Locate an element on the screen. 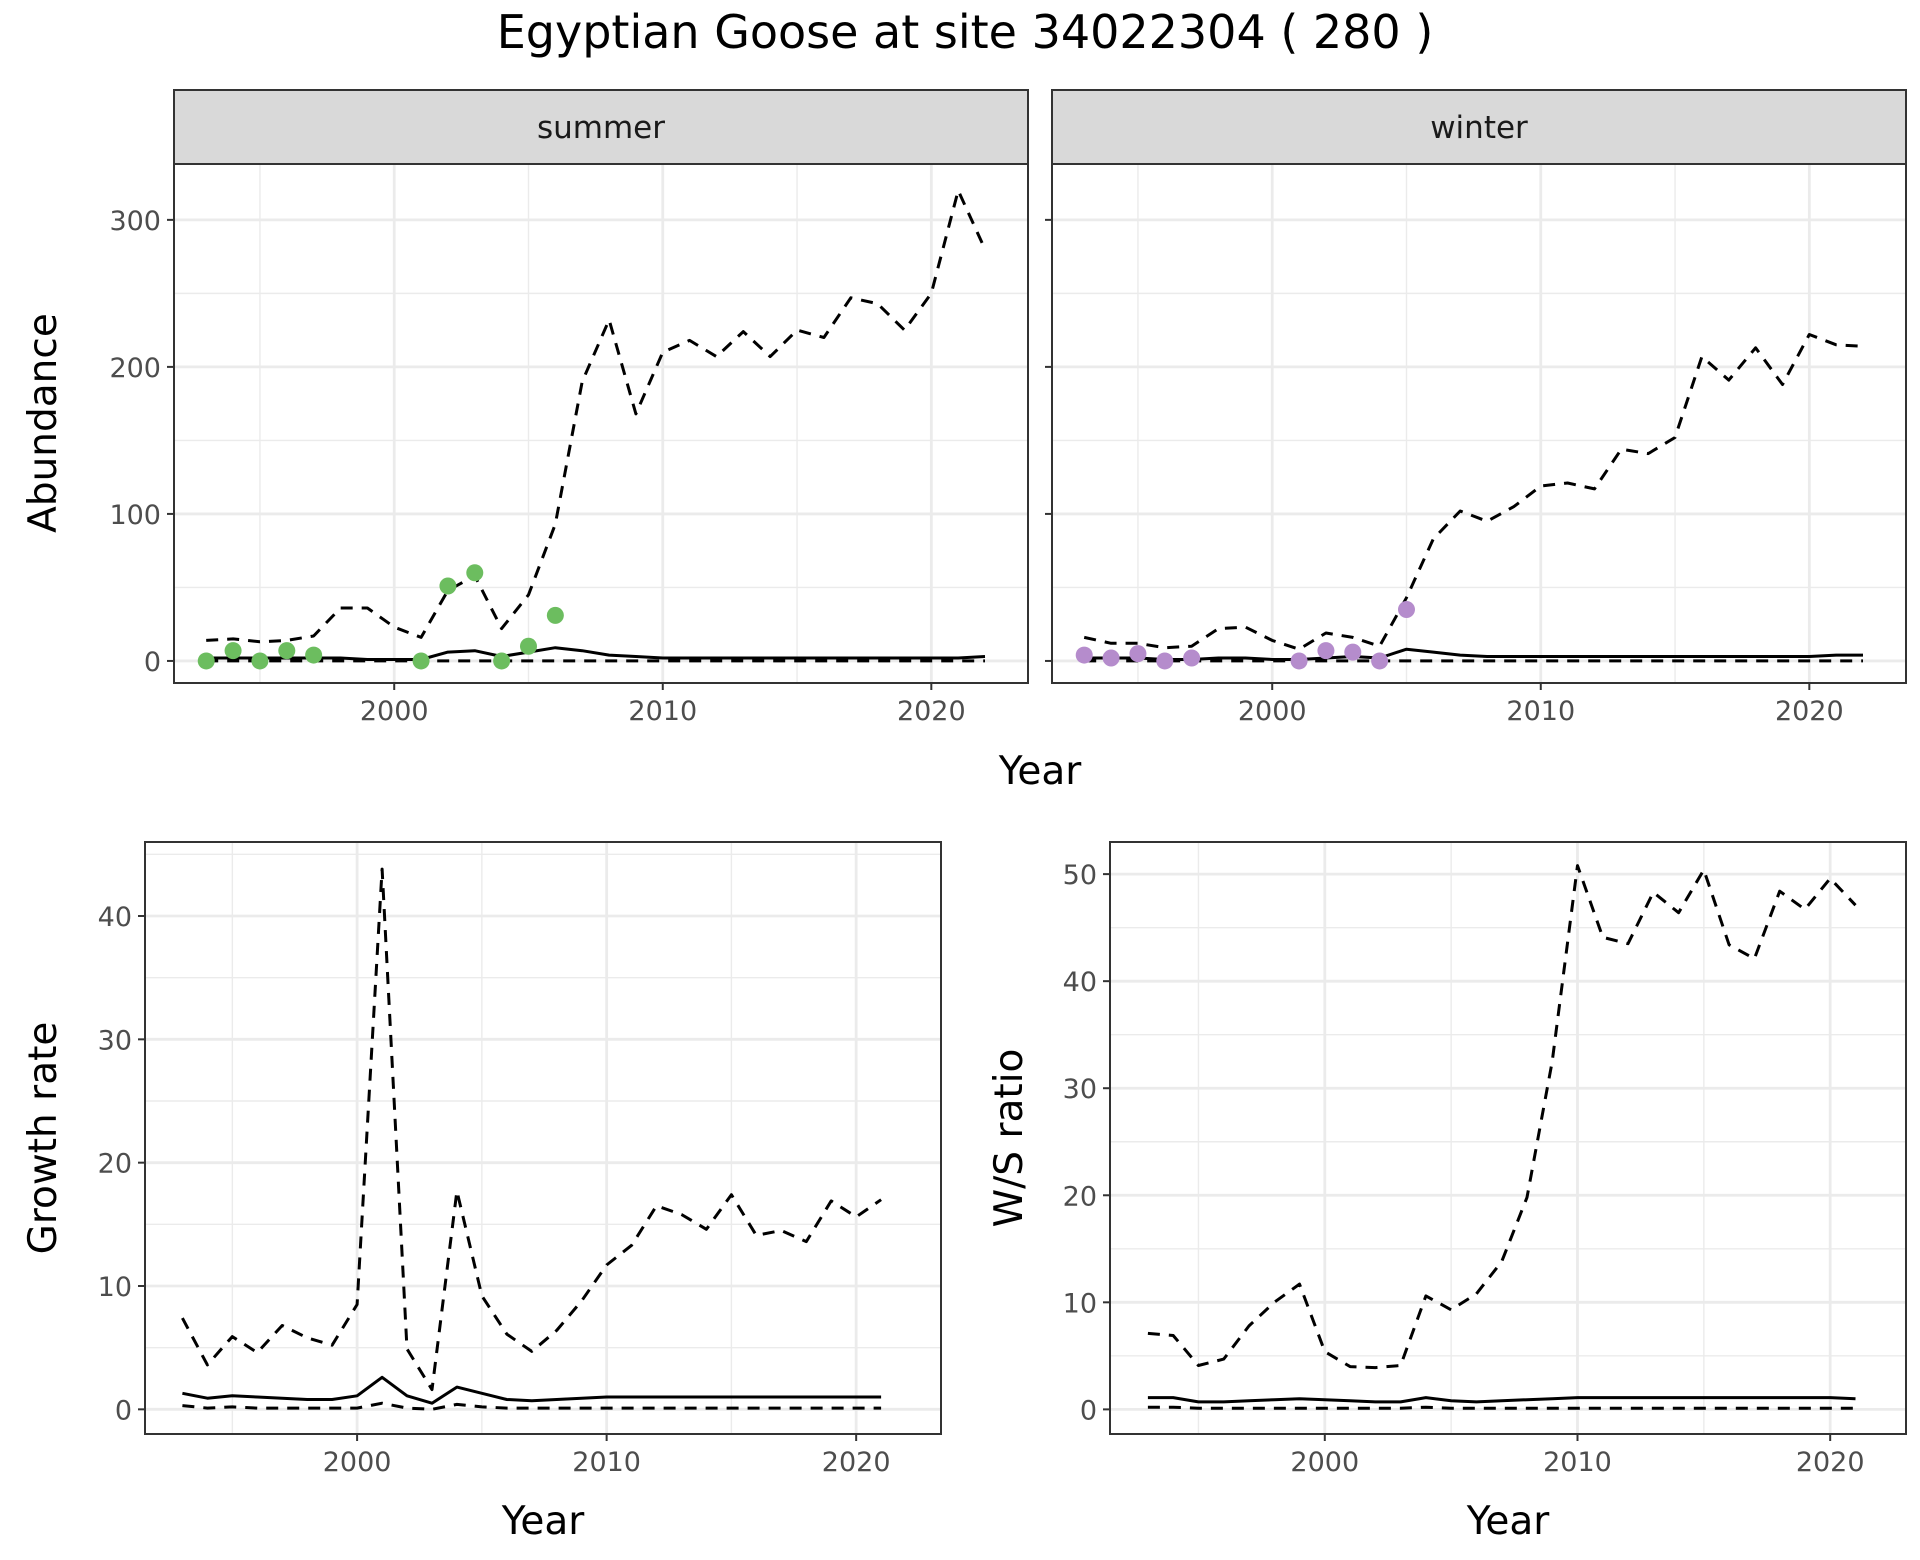 Image resolution: width=1920 pixels, height=1560 pixels. facet-strip-label: winter is located at coordinates (1479, 128).